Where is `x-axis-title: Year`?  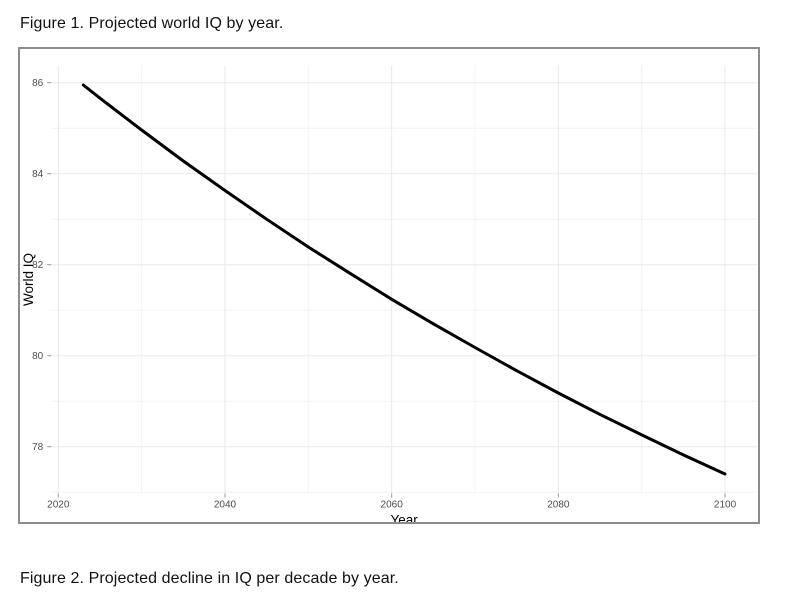 x-axis-title: Year is located at coordinates (405, 517).